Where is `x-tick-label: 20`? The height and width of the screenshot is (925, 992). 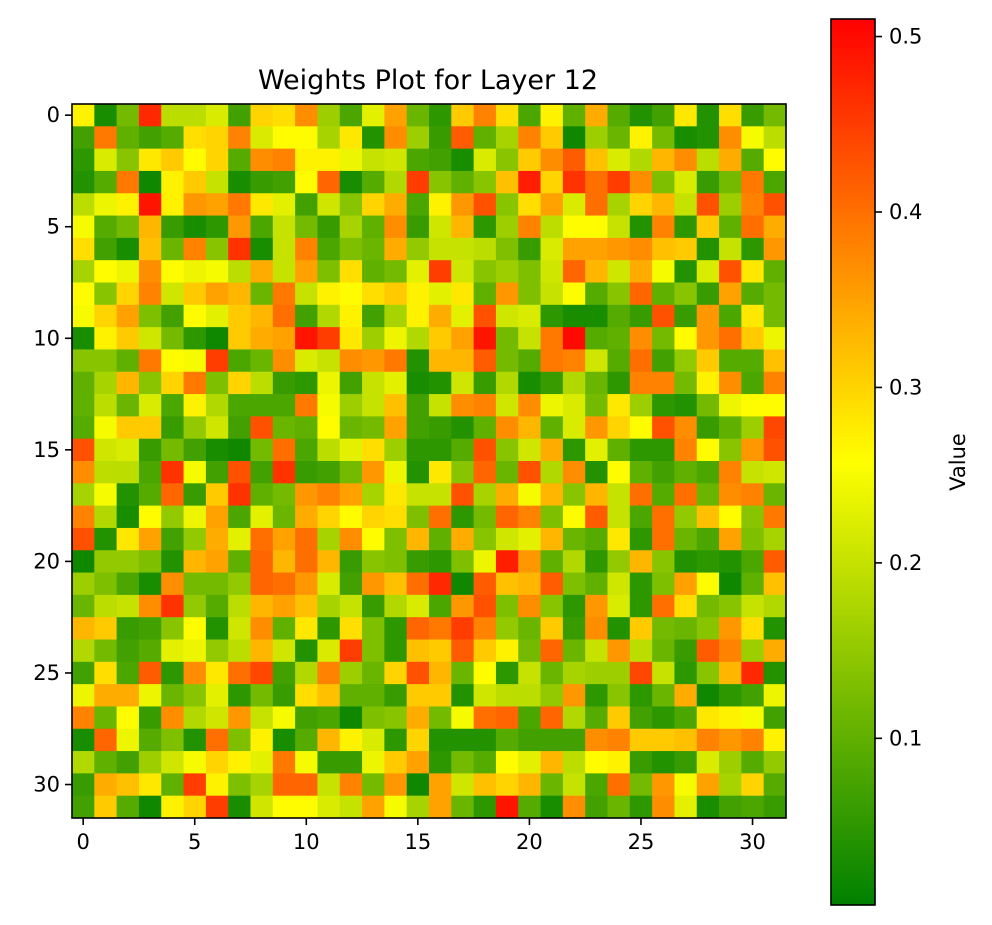
x-tick-label: 20 is located at coordinates (529, 842).